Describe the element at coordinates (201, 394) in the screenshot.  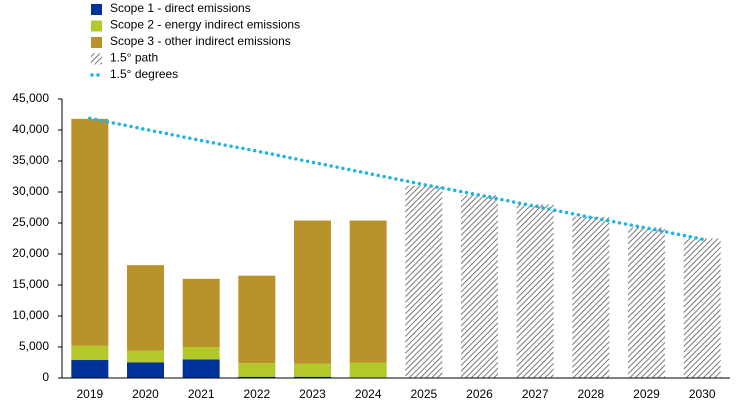
I see `x-tick-label: 2021` at that location.